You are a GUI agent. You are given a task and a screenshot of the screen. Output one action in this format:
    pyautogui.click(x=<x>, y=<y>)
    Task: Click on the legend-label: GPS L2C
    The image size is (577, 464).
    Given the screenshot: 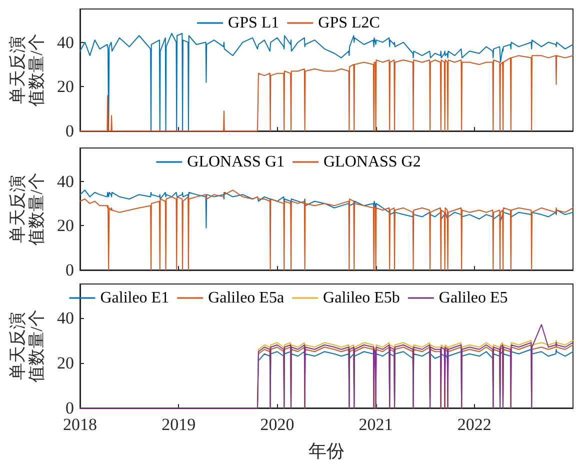 What is the action you would take?
    pyautogui.click(x=349, y=23)
    